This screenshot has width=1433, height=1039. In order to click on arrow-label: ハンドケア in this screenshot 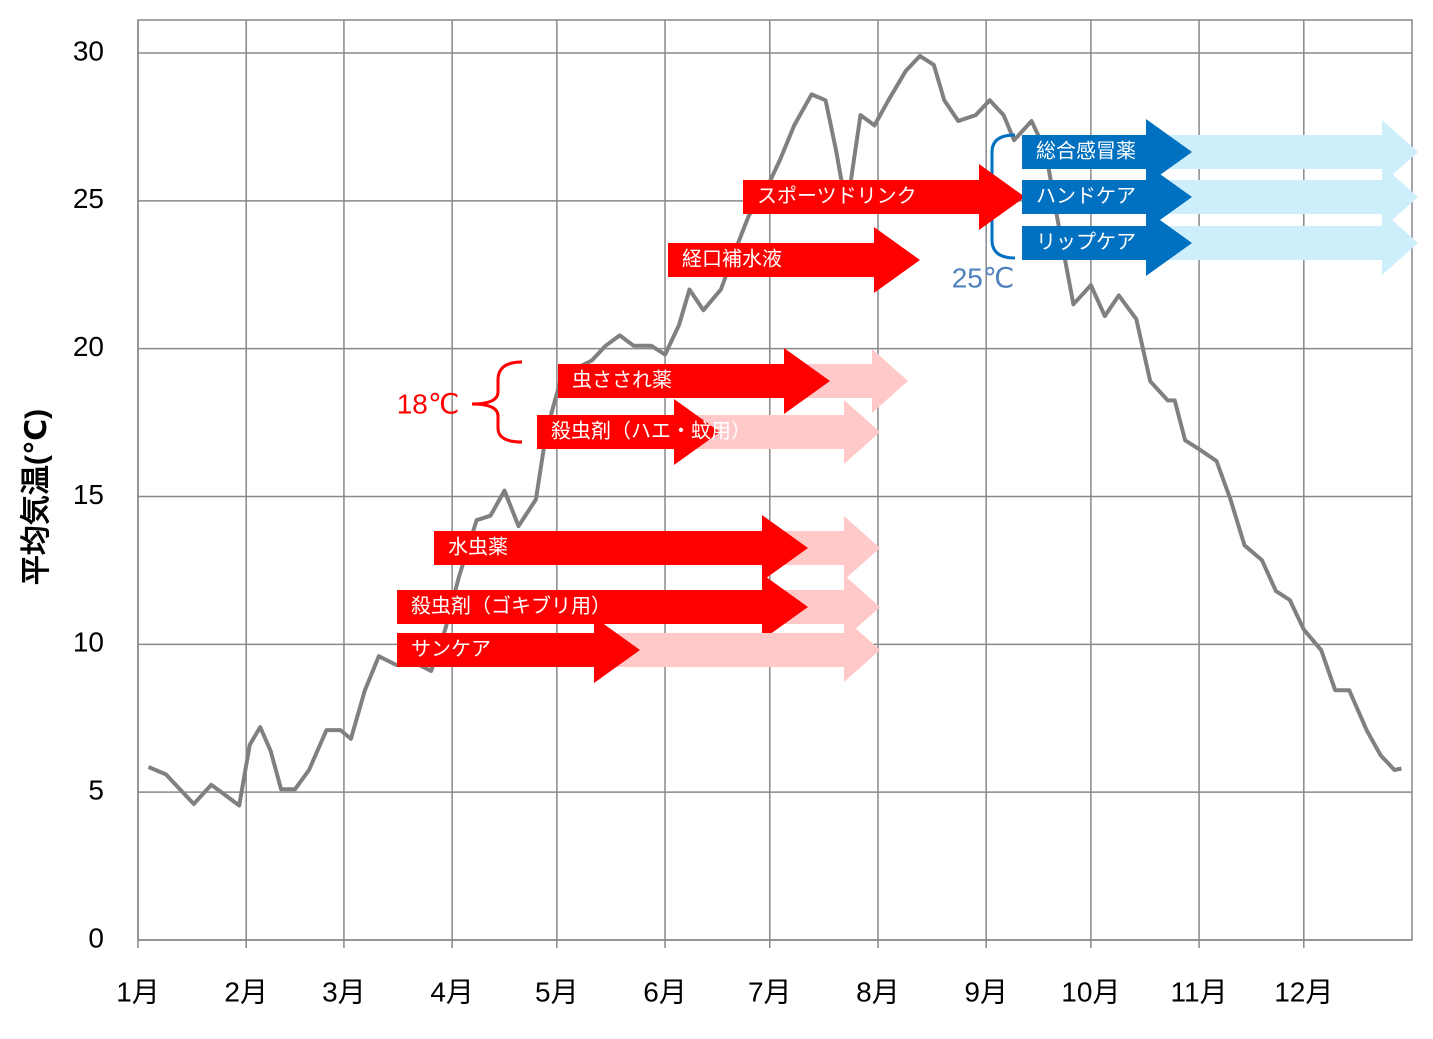, I will do `click(1086, 196)`.